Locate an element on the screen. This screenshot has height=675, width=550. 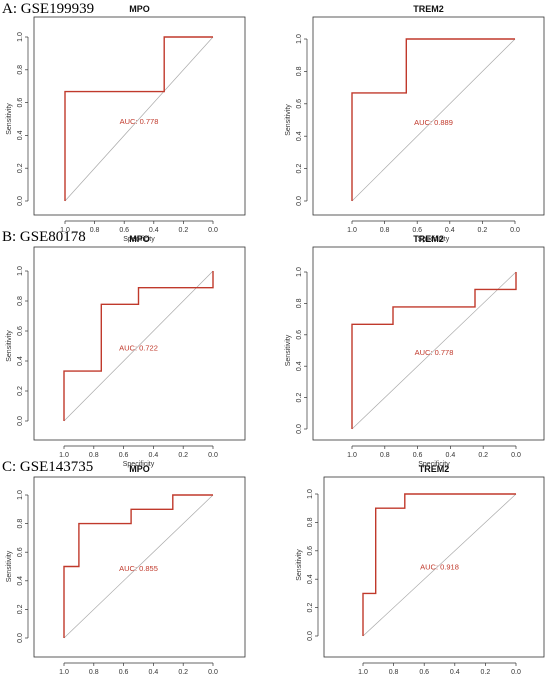
auc-label: AUC: 0.918 is located at coordinates (439, 566).